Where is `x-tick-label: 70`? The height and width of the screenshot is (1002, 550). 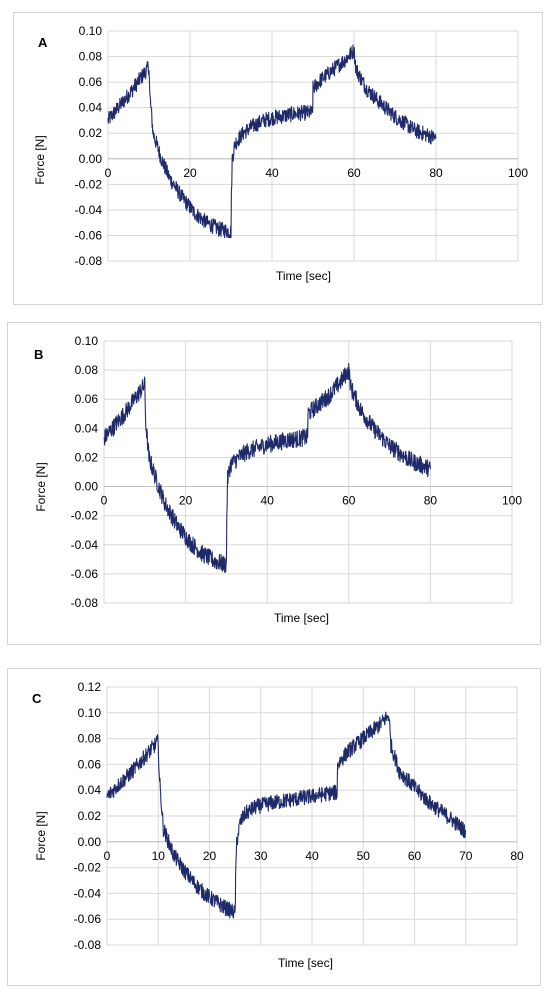
x-tick-label: 70 is located at coordinates (466, 856).